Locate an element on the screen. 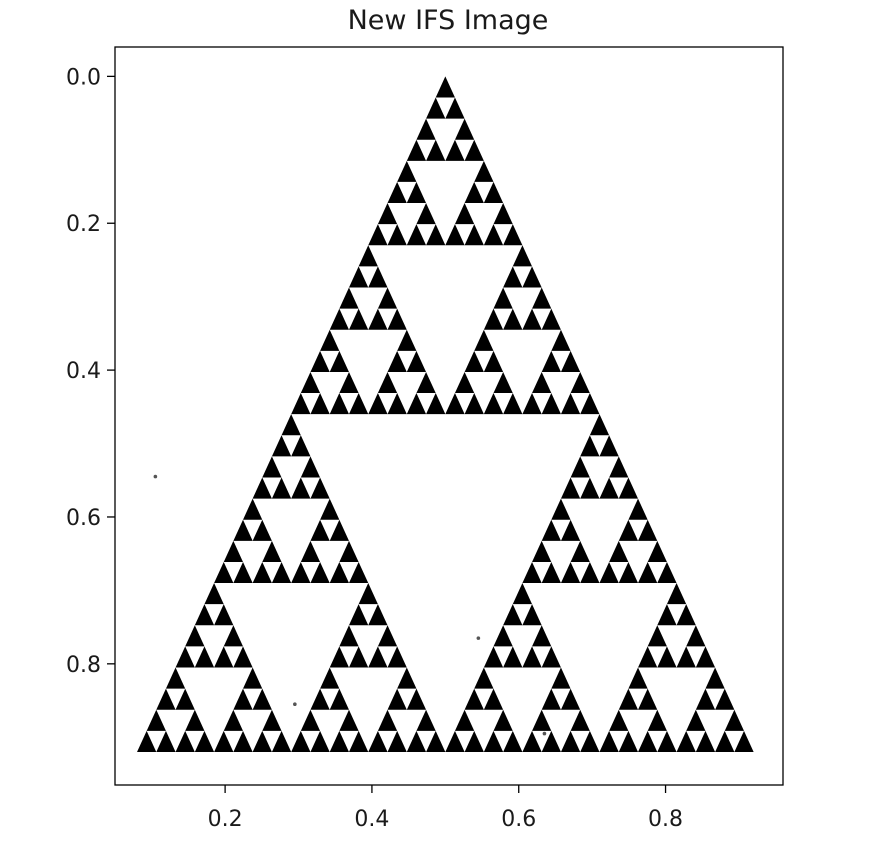  scatter-point is located at coordinates (295, 704).